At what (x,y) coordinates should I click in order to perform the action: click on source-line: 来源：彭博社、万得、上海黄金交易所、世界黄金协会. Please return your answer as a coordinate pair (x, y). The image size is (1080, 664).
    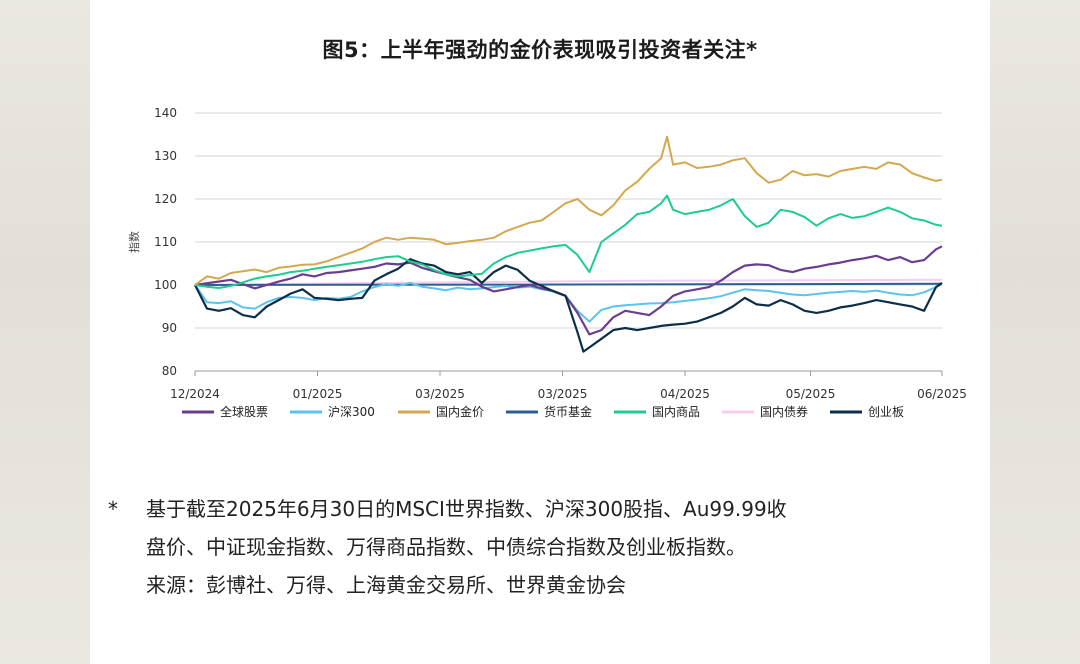
    Looking at the image, I should click on (386, 585).